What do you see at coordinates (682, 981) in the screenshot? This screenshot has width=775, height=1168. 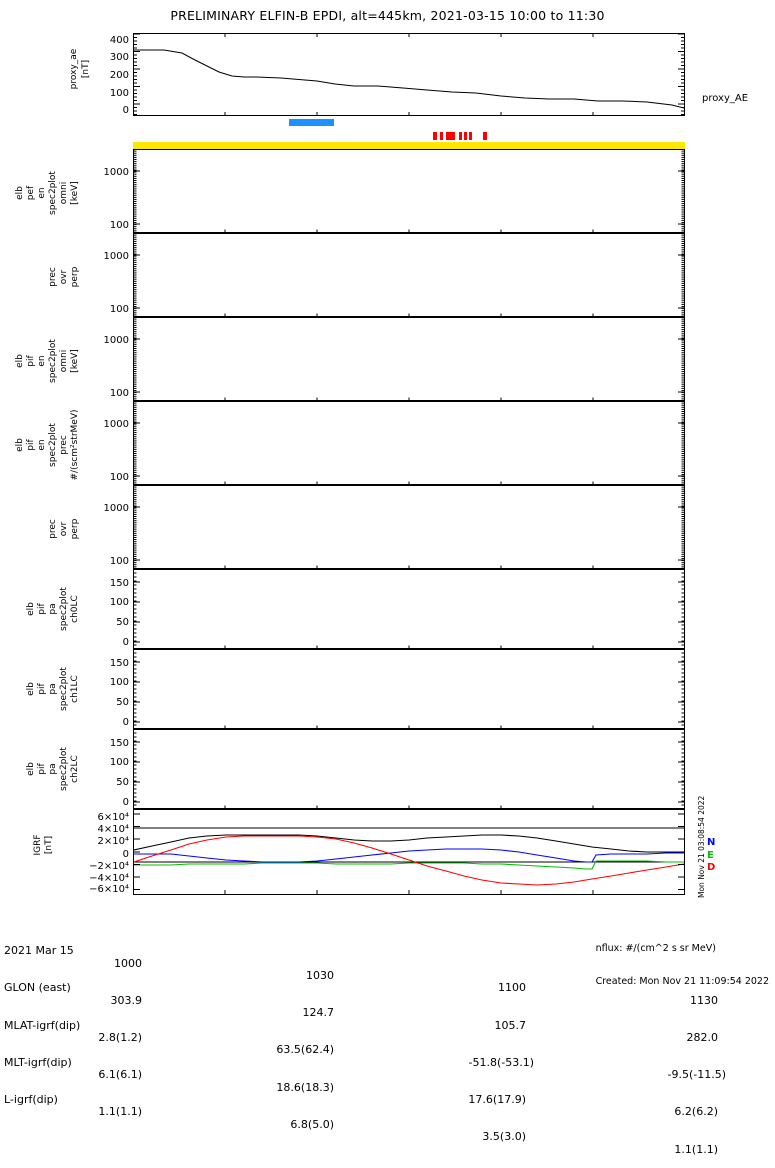 I see `footer-created: Created: Mon Nov 21 11:09:54 2022` at bounding box center [682, 981].